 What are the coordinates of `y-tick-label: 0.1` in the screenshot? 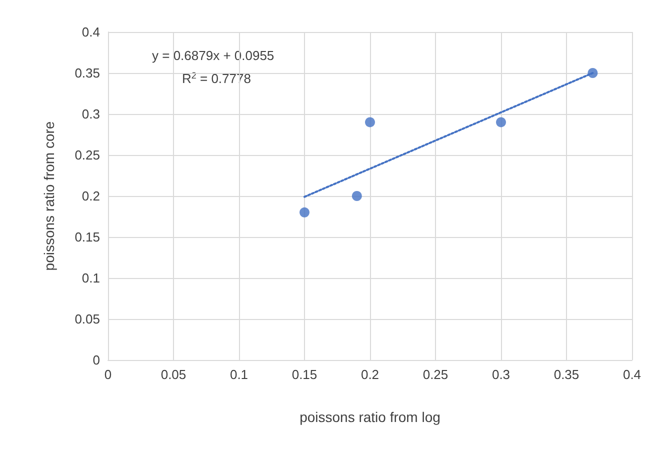 It's located at (91, 278).